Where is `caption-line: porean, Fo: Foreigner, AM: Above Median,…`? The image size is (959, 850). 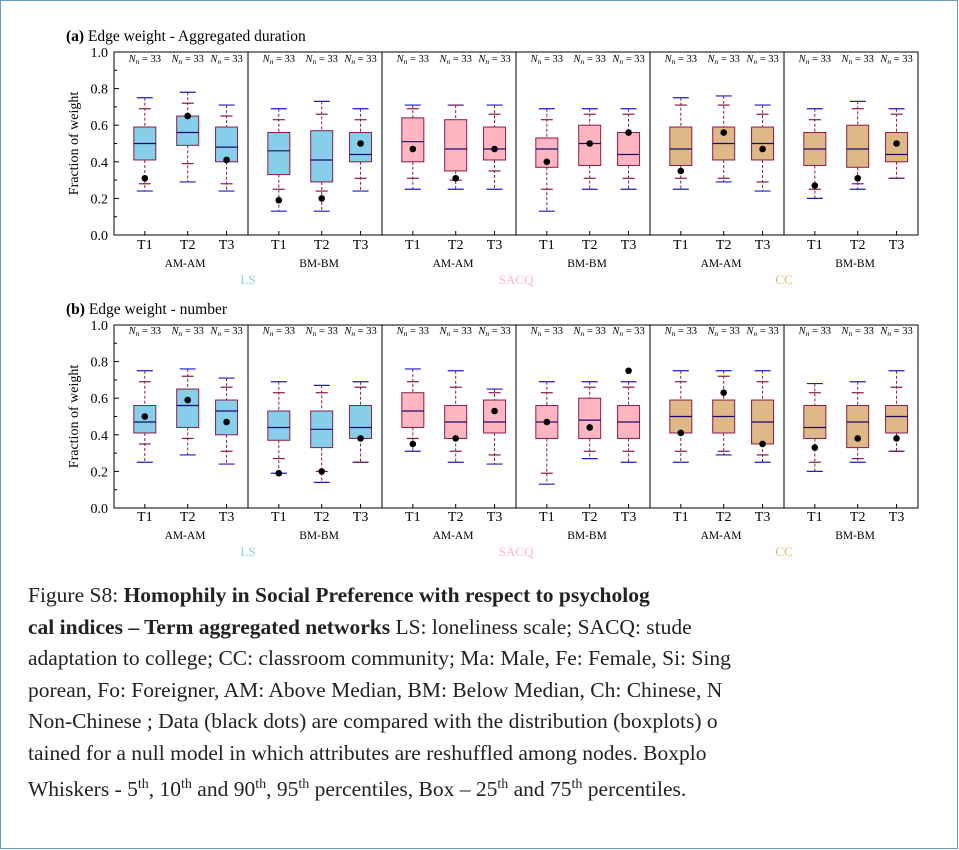 caption-line: porean, Fo: Foreigner, AM: Above Median,… is located at coordinates (493, 691).